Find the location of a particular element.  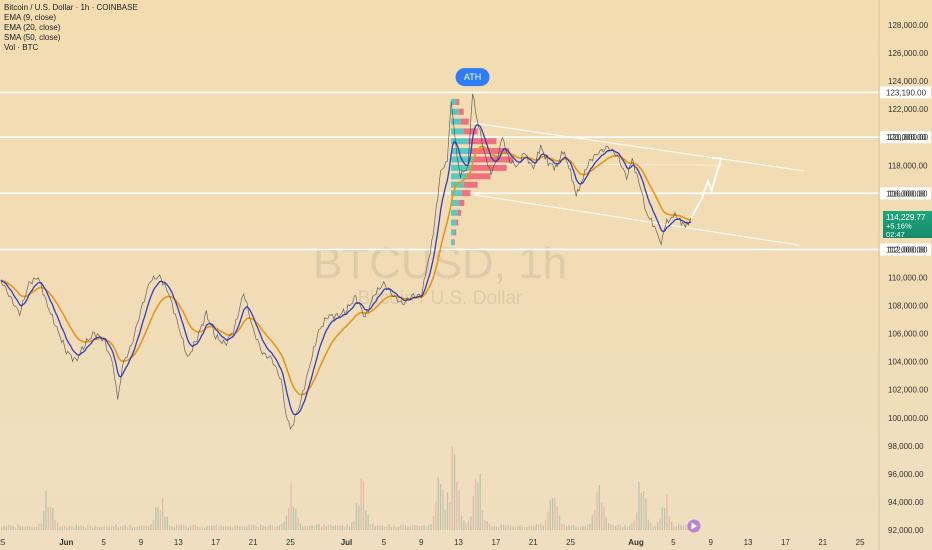

channel-lower-line is located at coordinates (636, 220).